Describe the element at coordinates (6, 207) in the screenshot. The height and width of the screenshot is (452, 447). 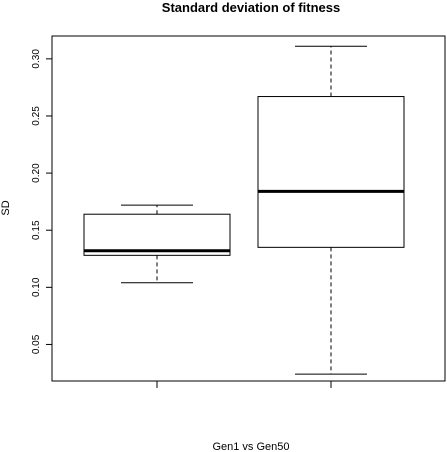
I see `y-axis-label: SD` at that location.